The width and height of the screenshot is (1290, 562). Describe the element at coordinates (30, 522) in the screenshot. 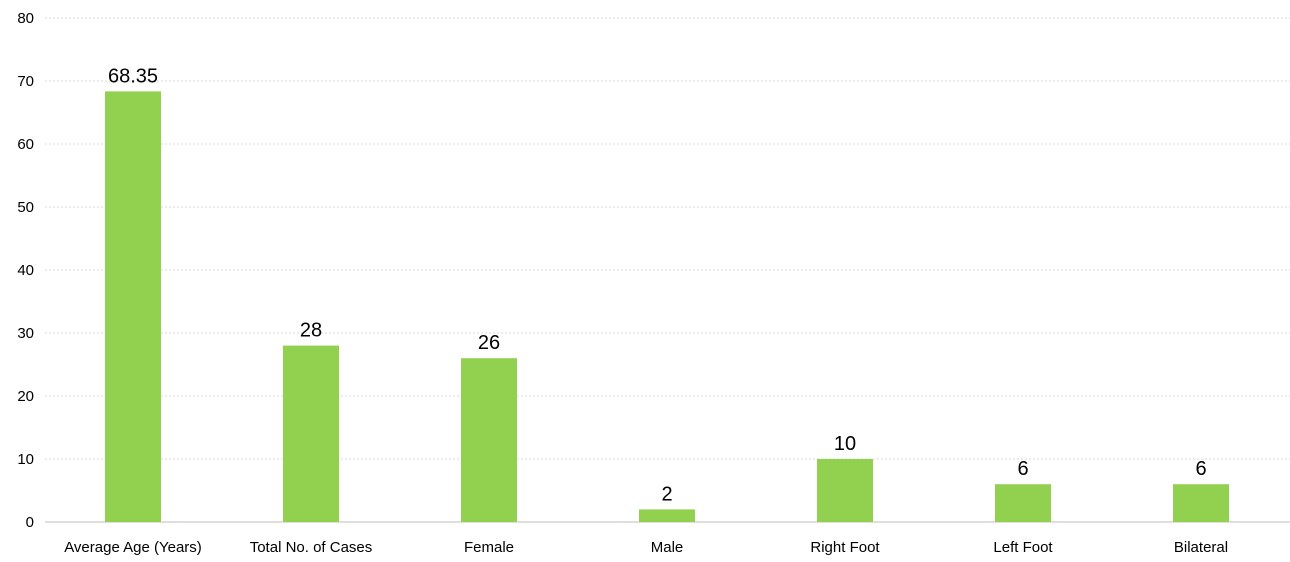

I see `y-tick-label: 0` at that location.